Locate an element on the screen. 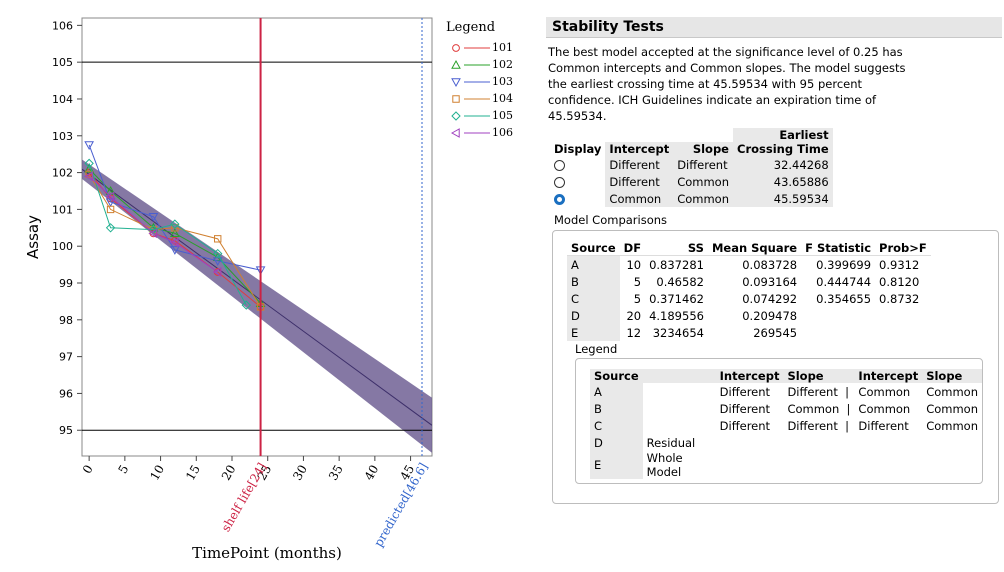 Image resolution: width=1004 pixels, height=572 pixels. y-tick-label: 100 is located at coordinates (62, 246).